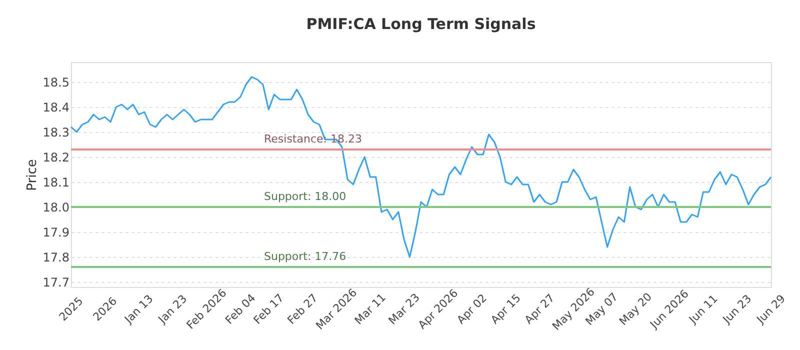  What do you see at coordinates (56, 133) in the screenshot?
I see `y-tick-label: 18.3` at bounding box center [56, 133].